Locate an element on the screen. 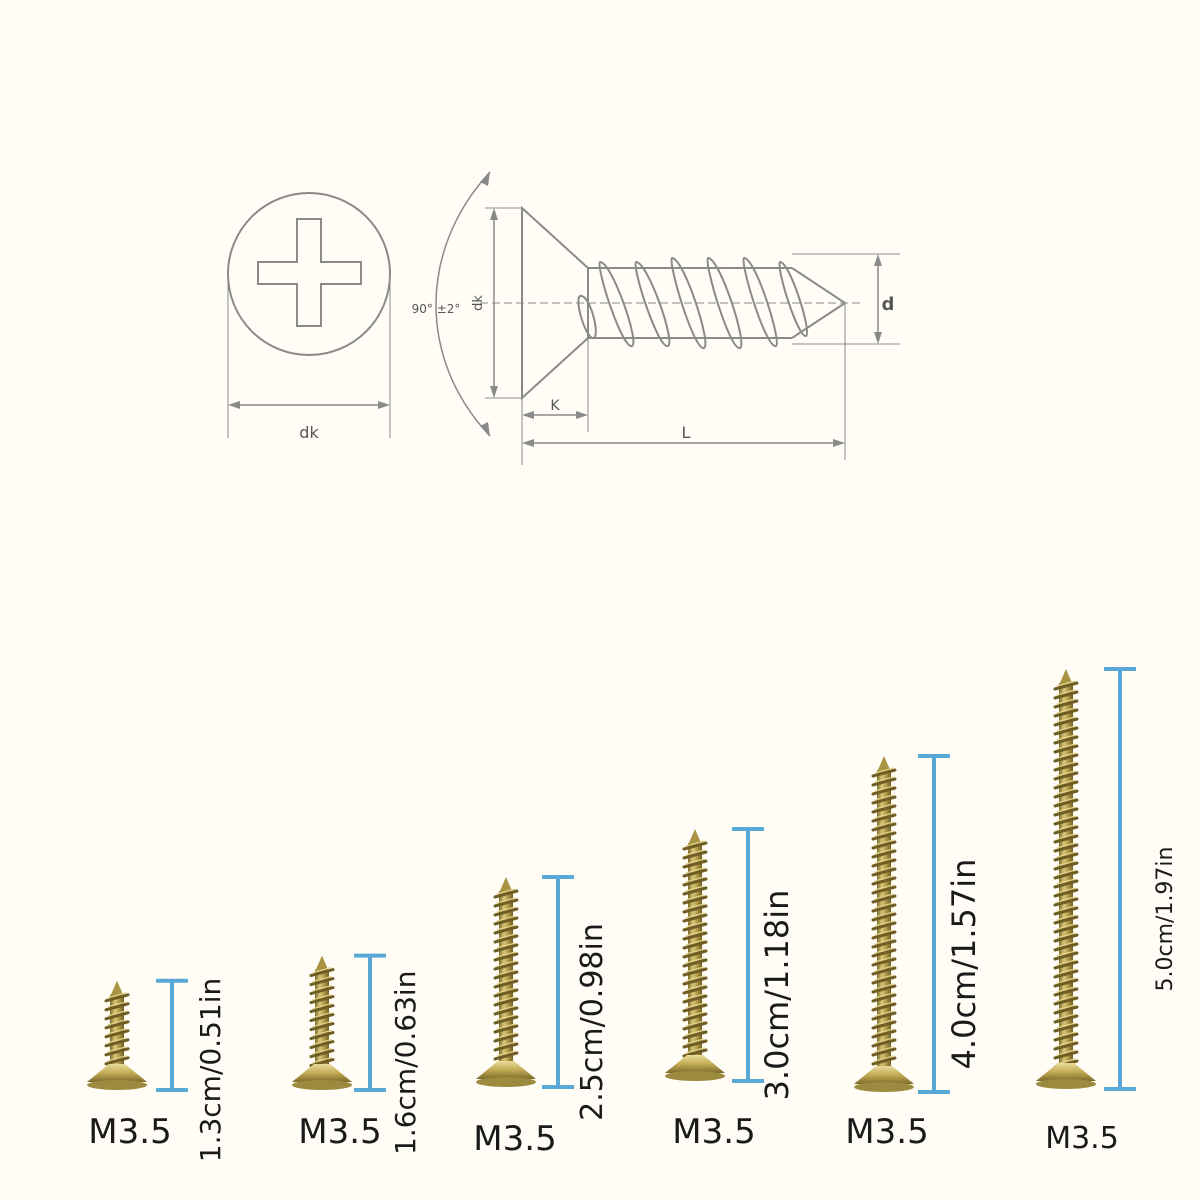 Image resolution: width=1200 pixels, height=1200 pixels. screw-length-label: 3.0cm/1.18in is located at coordinates (777, 995).